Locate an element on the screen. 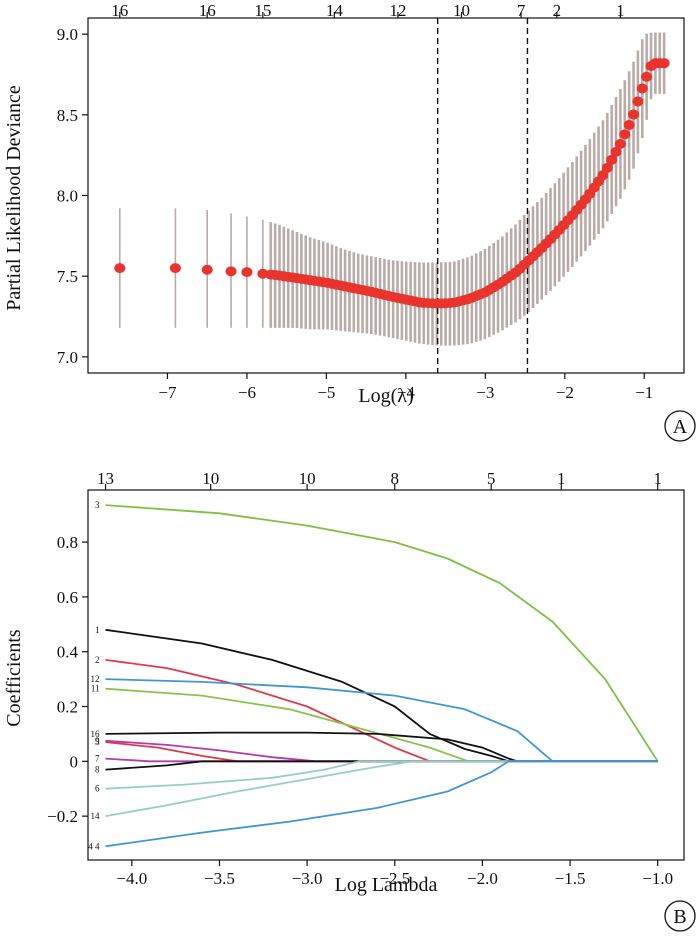 Image resolution: width=700 pixels, height=939 pixels. variable-label-7: 5 is located at coordinates (97, 742).